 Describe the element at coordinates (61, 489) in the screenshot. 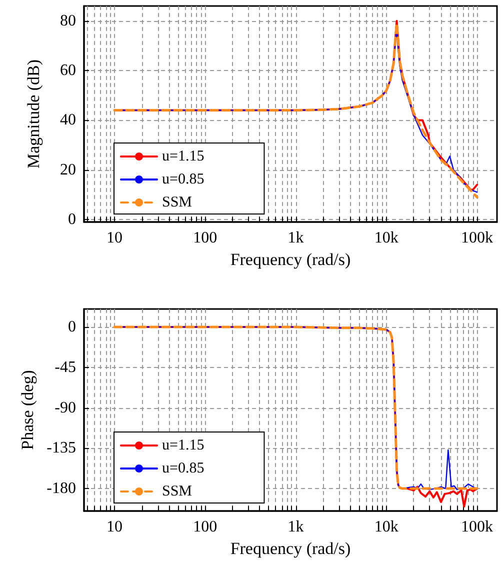

I see `y-tick-label: -180` at that location.